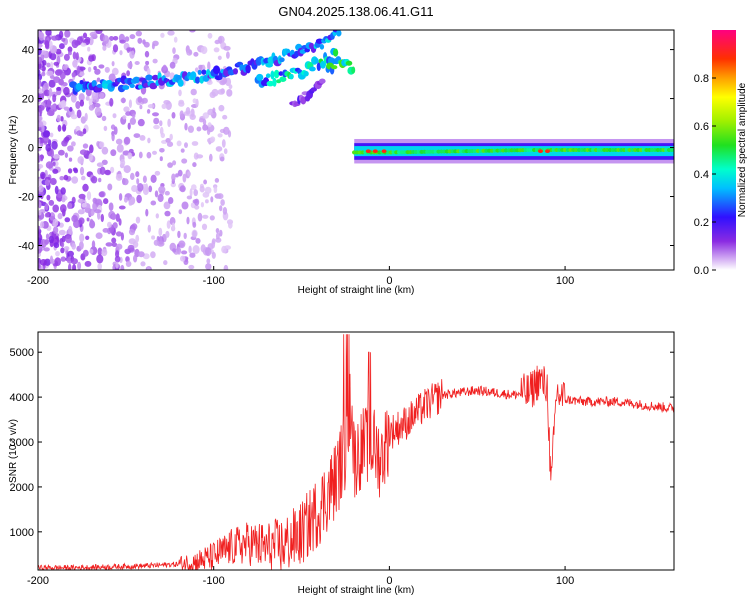  I want to click on y-tick-label: 20, so click(28, 100).